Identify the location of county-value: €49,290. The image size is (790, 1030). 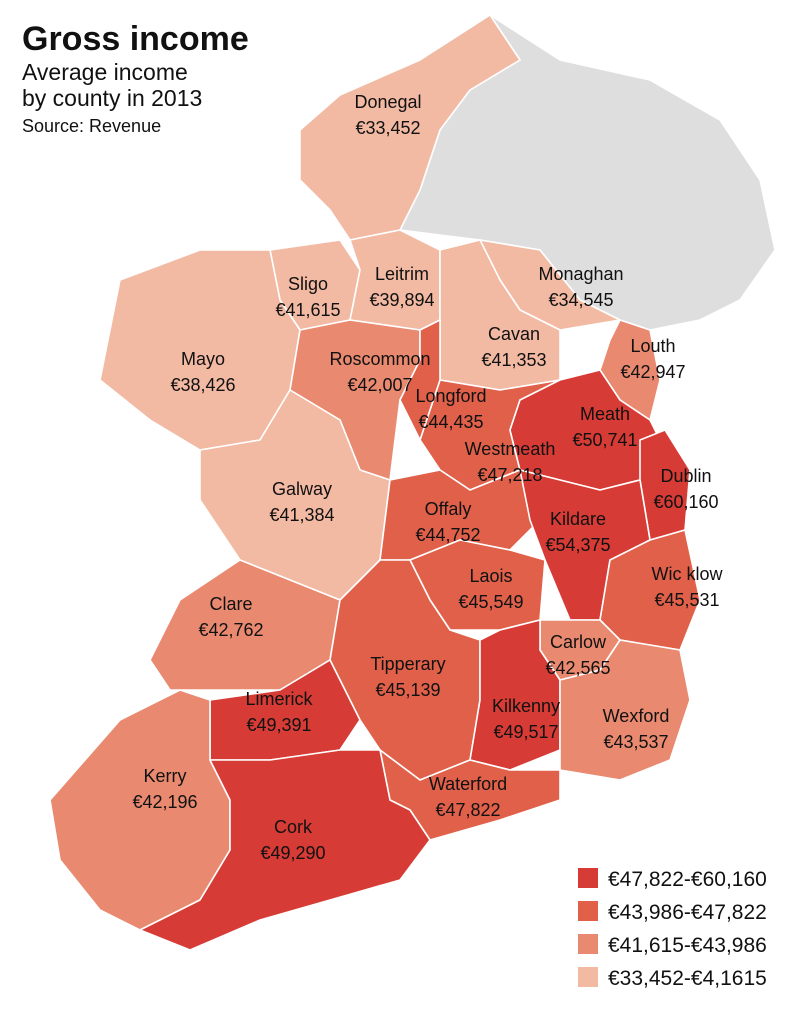
(292, 853).